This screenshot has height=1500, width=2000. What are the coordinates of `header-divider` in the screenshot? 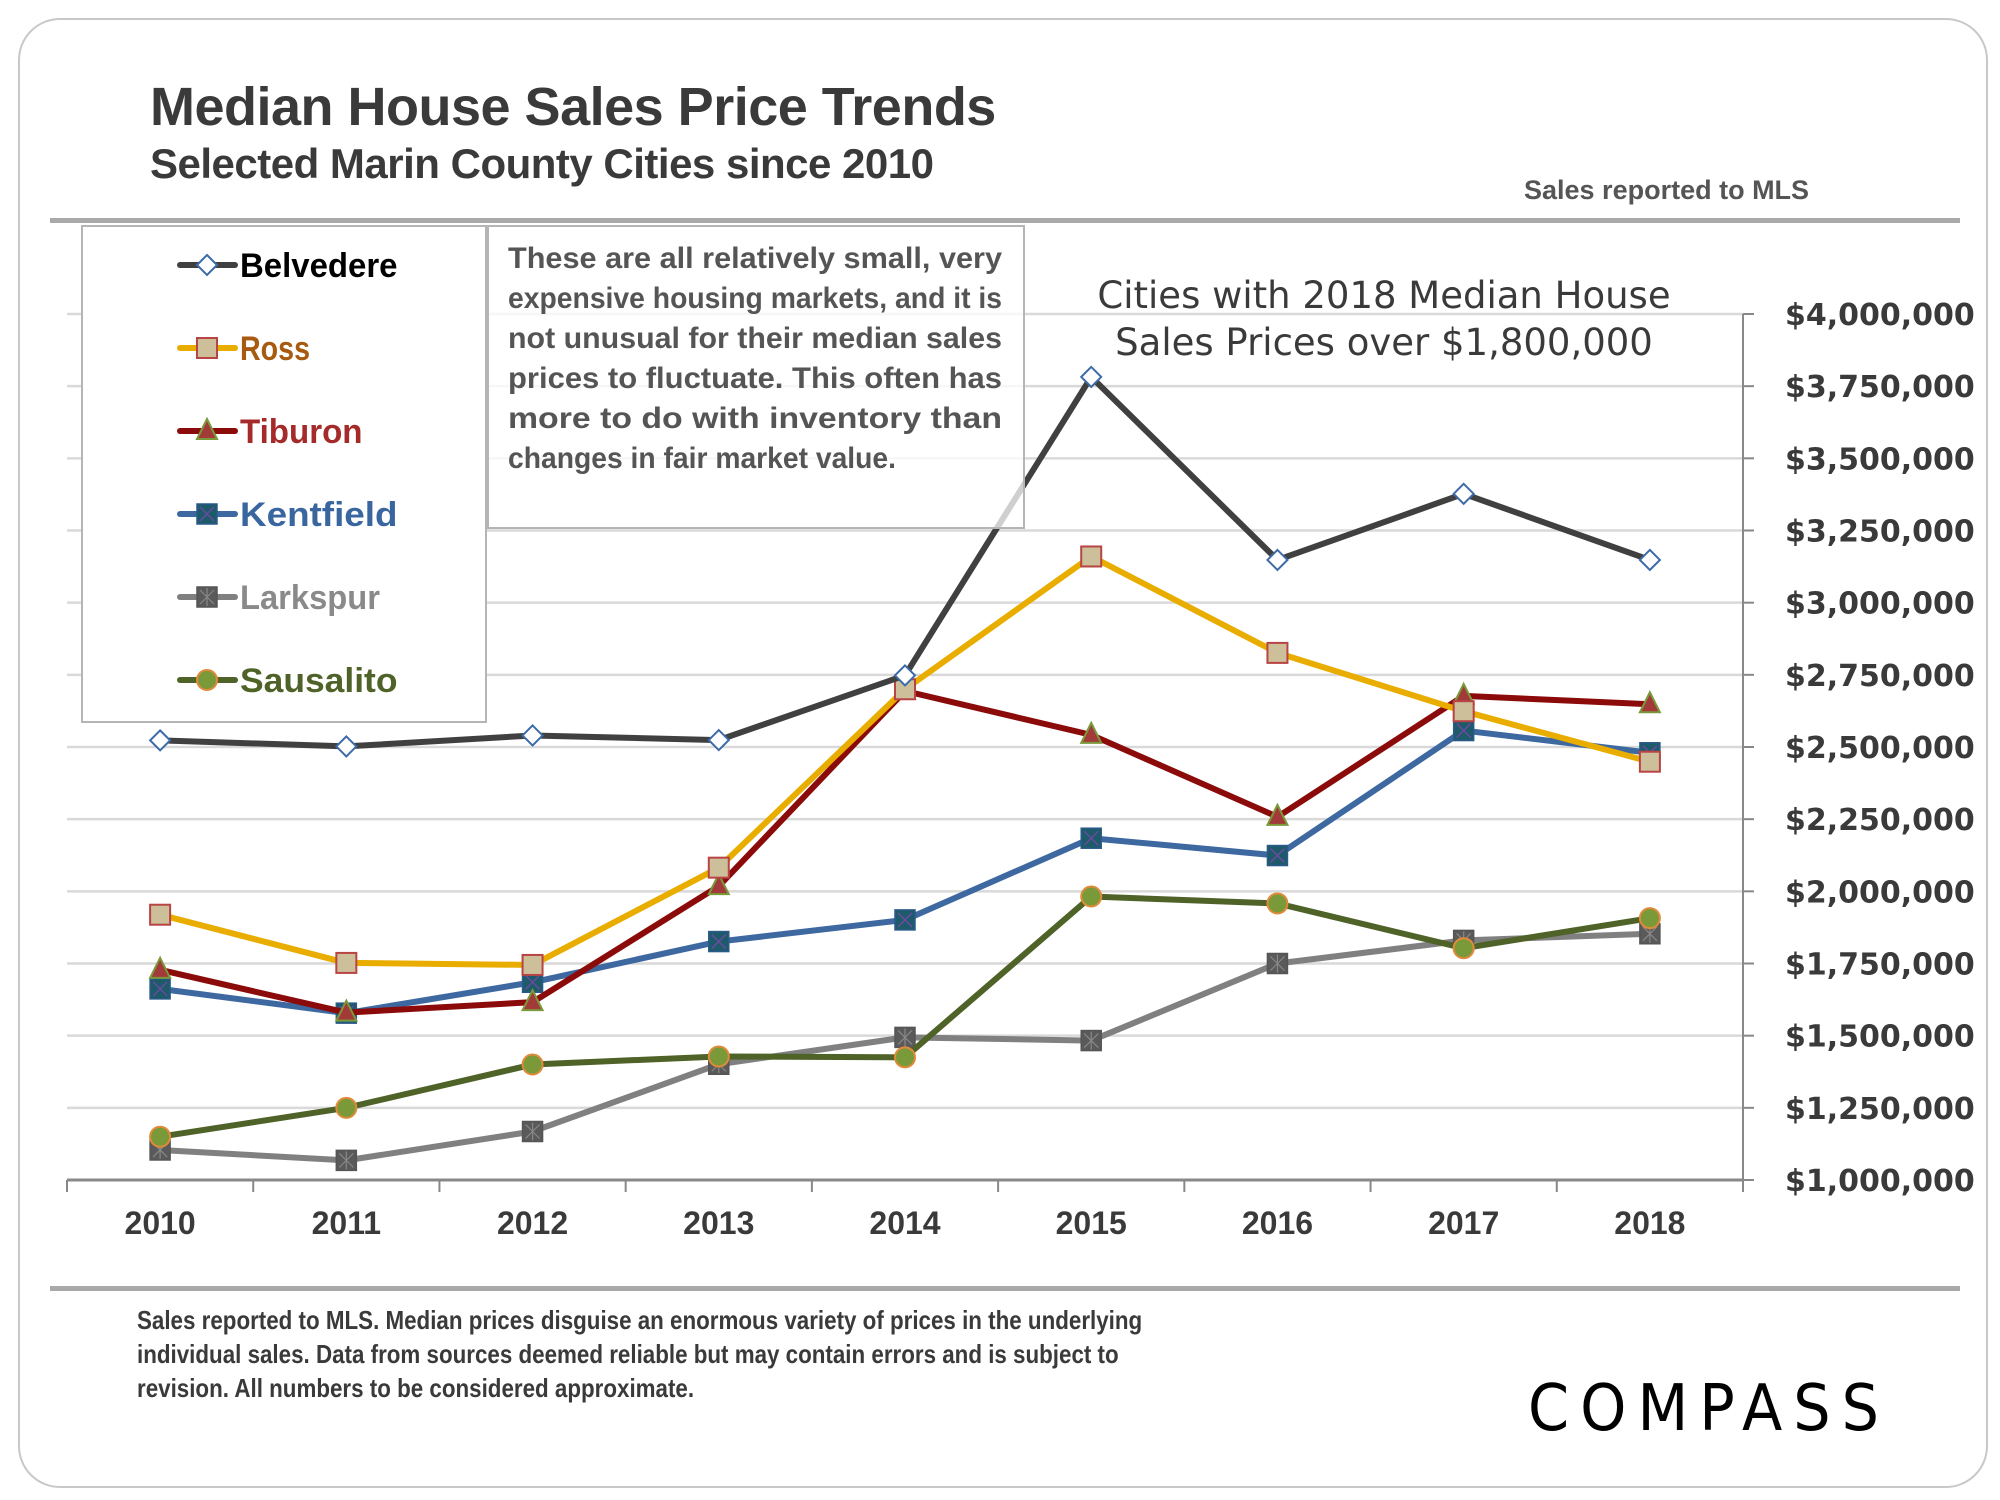 It's located at (1005, 220).